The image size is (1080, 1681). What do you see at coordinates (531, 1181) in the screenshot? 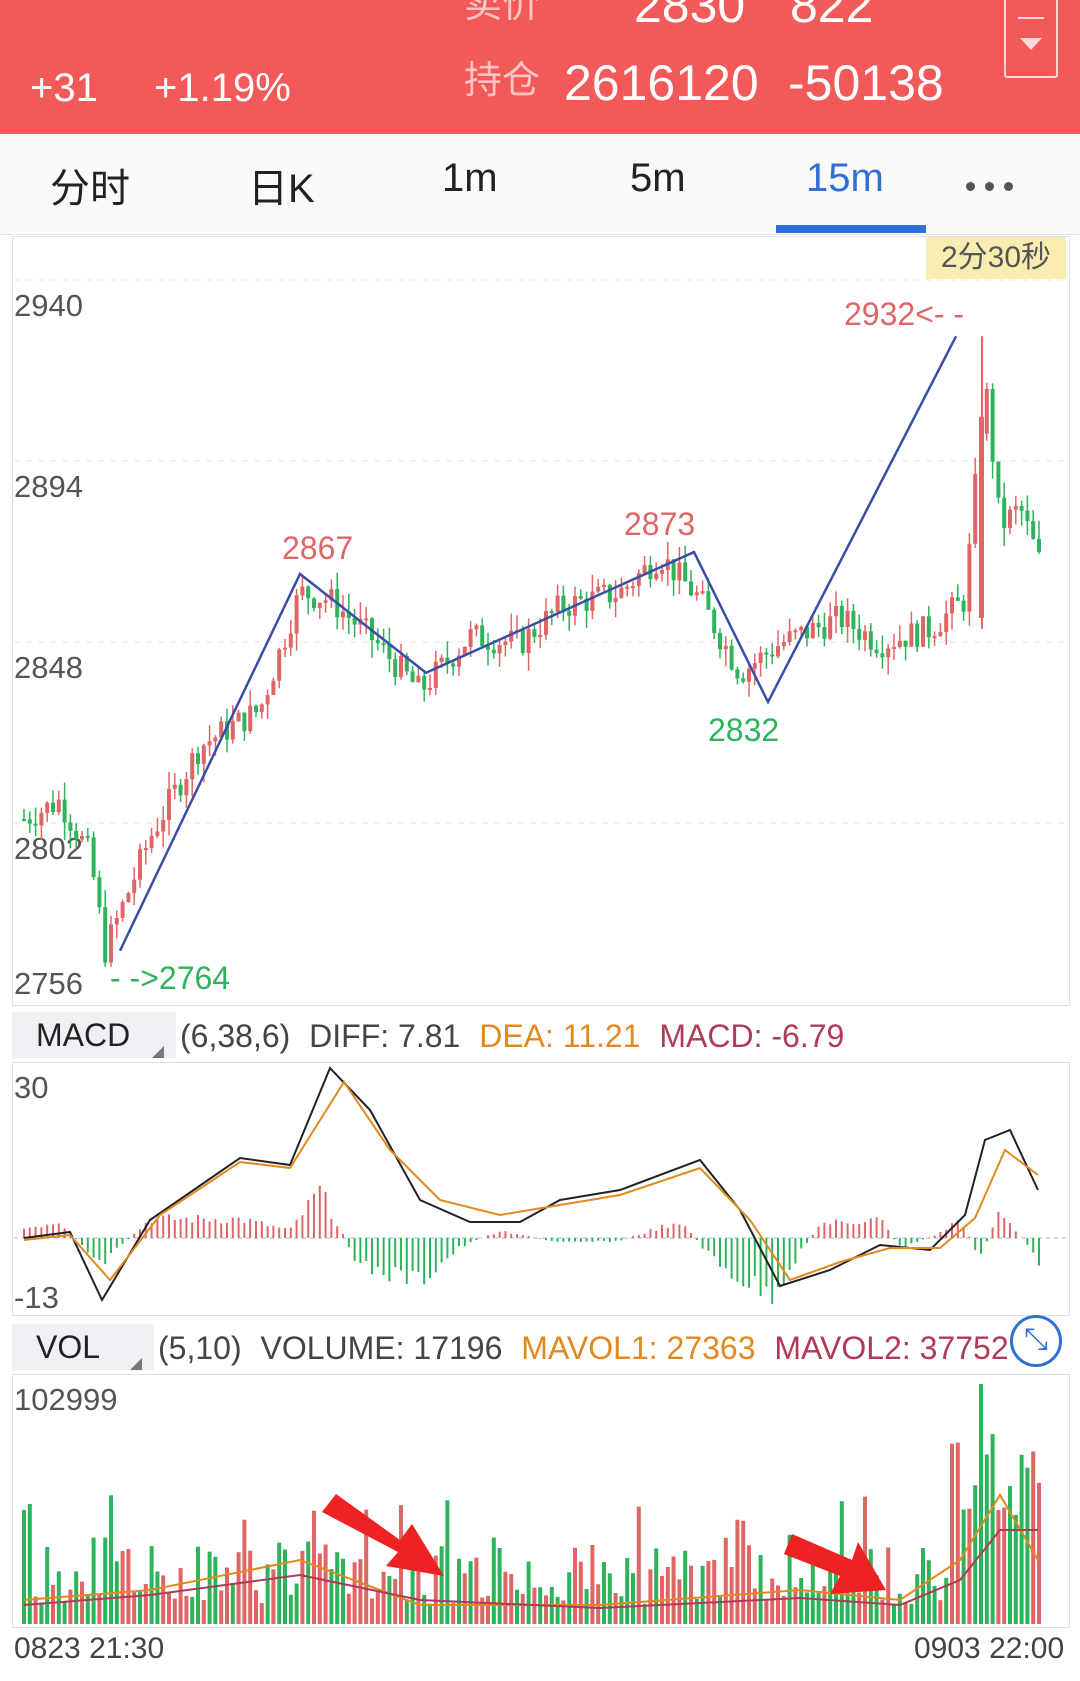
I see `macd-dea-line` at bounding box center [531, 1181].